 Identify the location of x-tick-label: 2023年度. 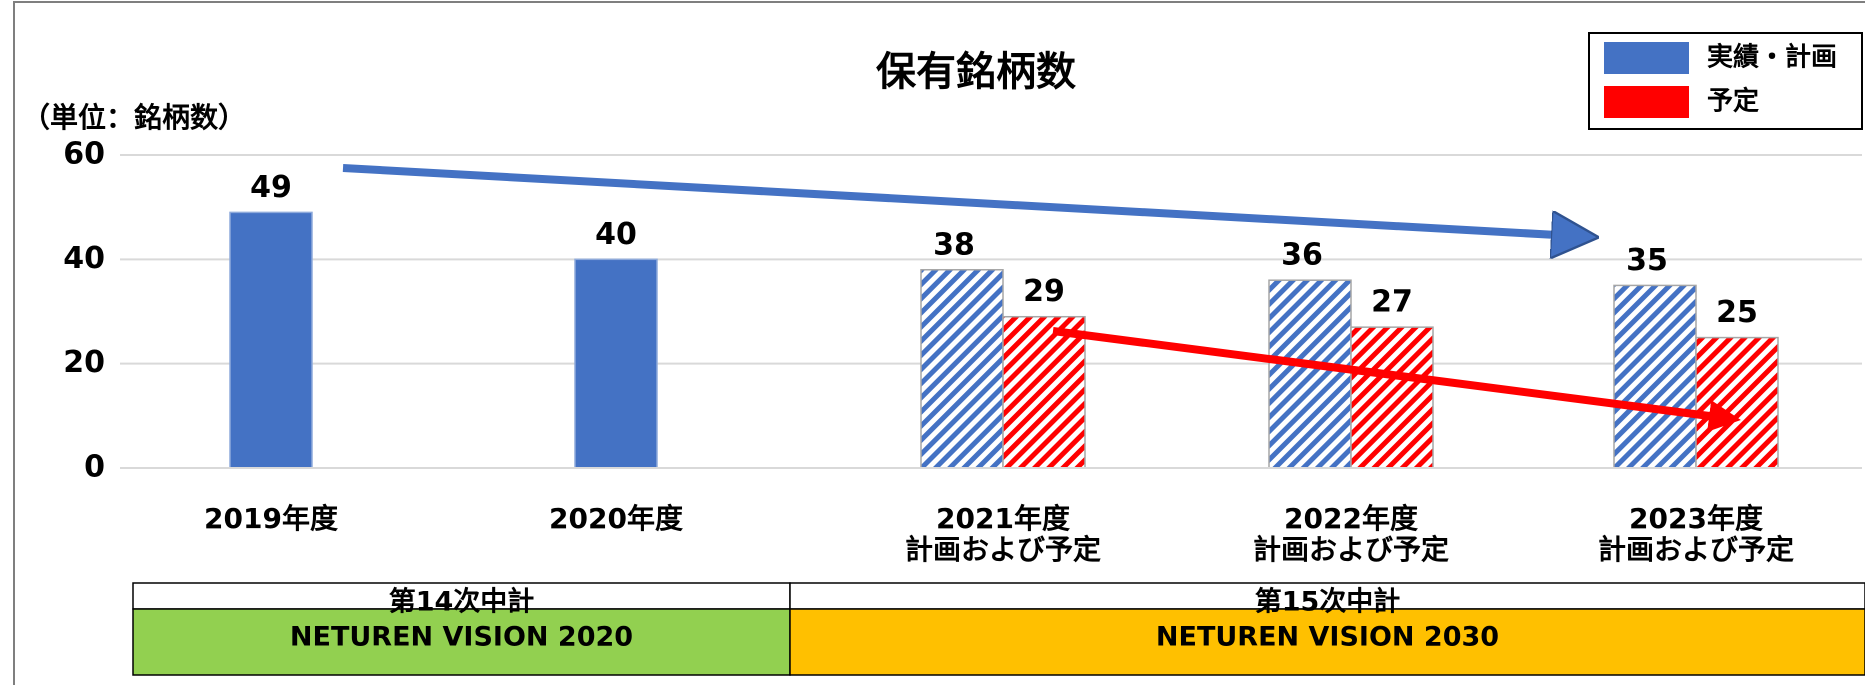
(1696, 518).